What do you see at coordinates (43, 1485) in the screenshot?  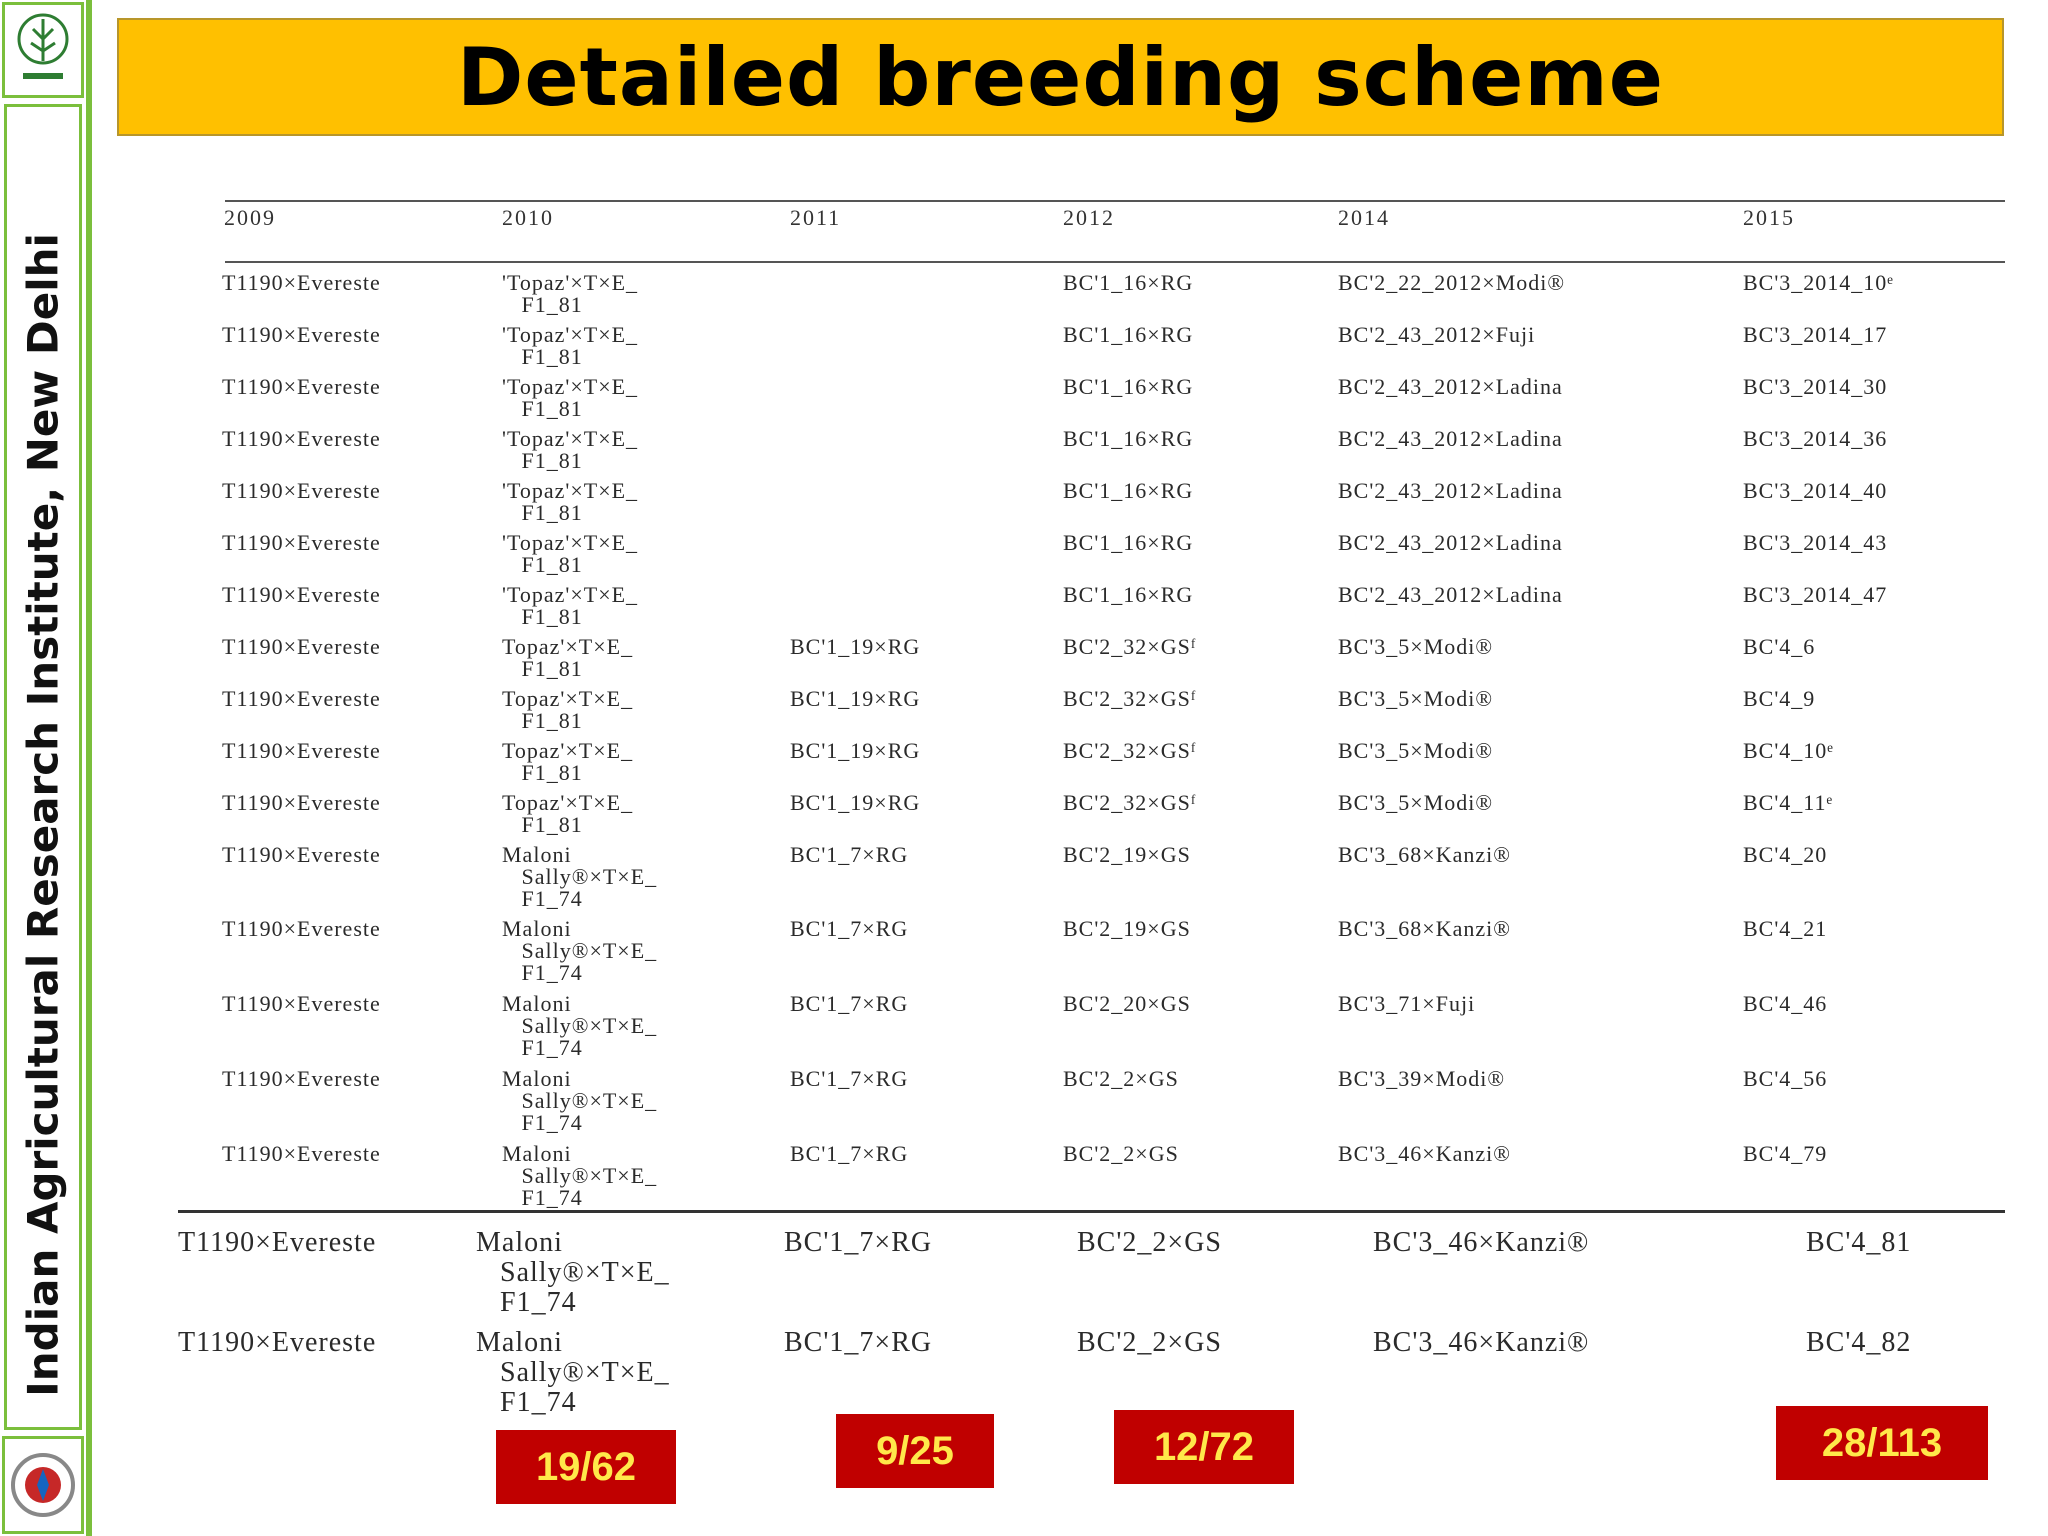 I see `emblem-logo-icon` at bounding box center [43, 1485].